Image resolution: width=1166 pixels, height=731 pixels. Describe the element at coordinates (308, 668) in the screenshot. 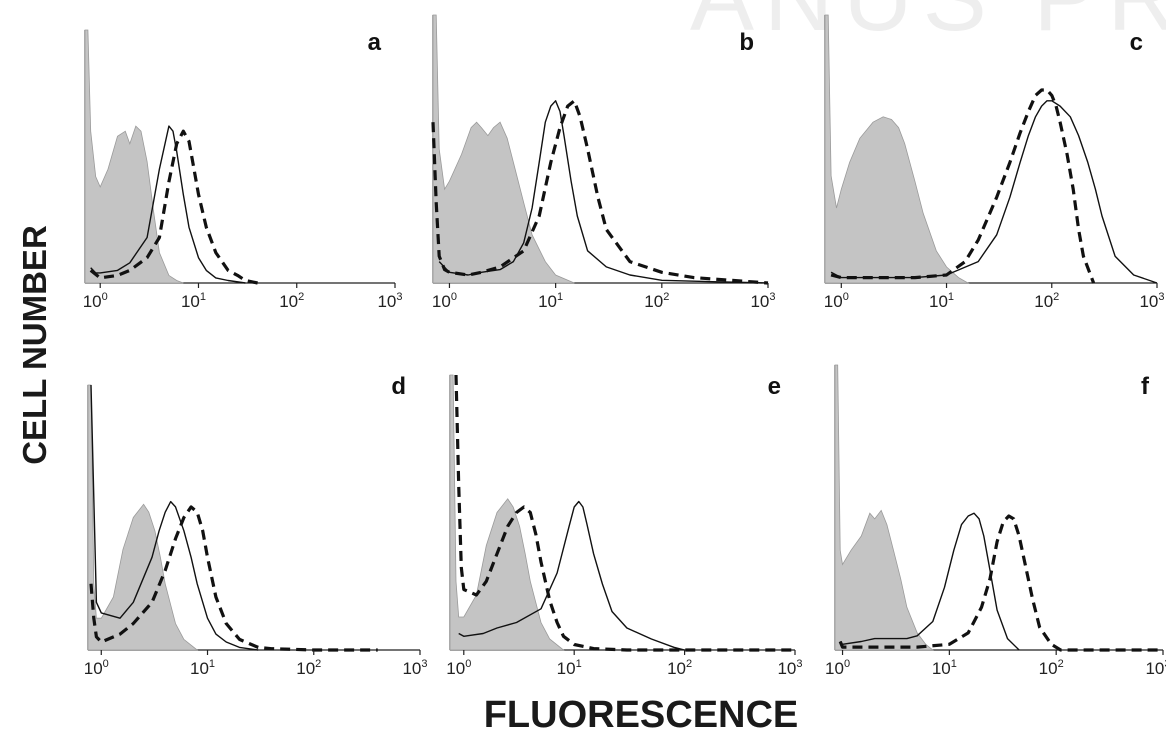

I see `panel-d-tick-label: 10²` at that location.